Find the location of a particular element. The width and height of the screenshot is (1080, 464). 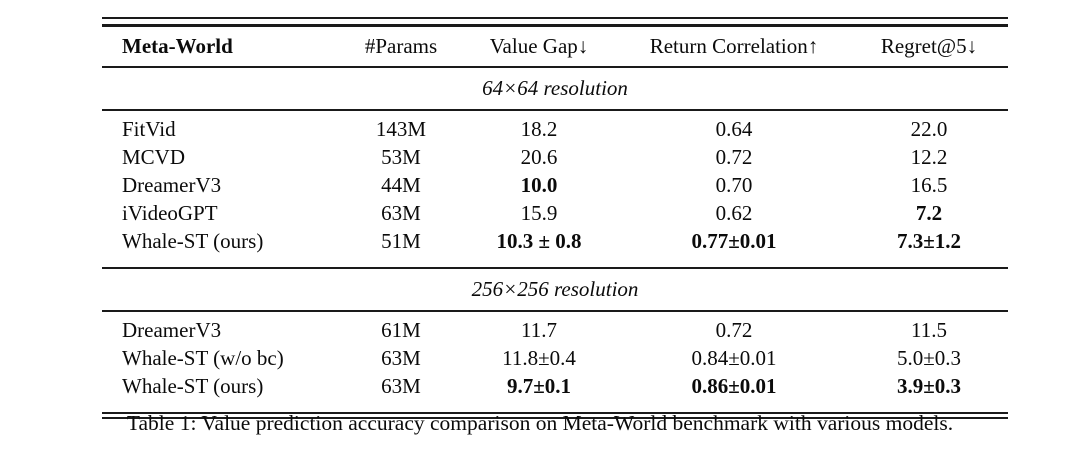

table-bottom-rule is located at coordinates (555, 415).